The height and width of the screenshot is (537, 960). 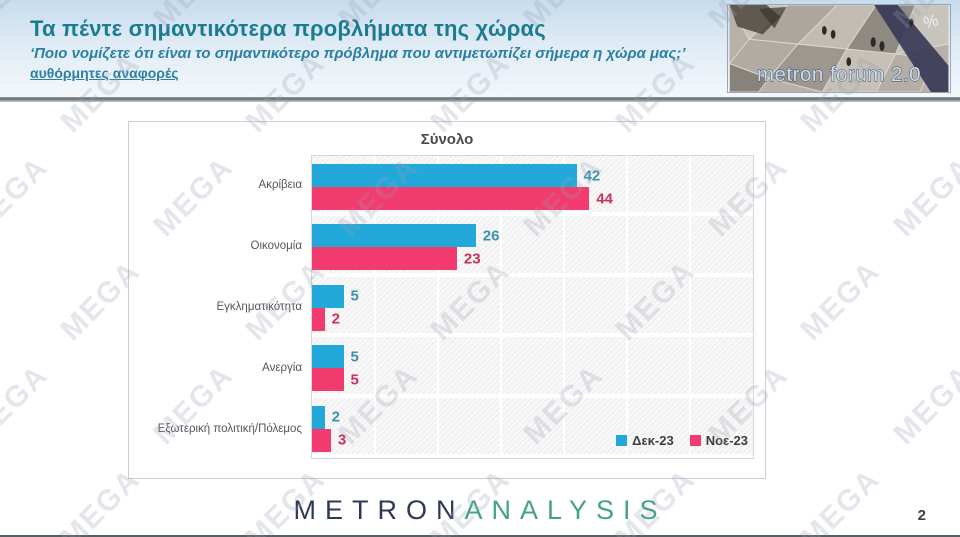 I want to click on legend-item: Νοε-23, so click(x=718, y=440).